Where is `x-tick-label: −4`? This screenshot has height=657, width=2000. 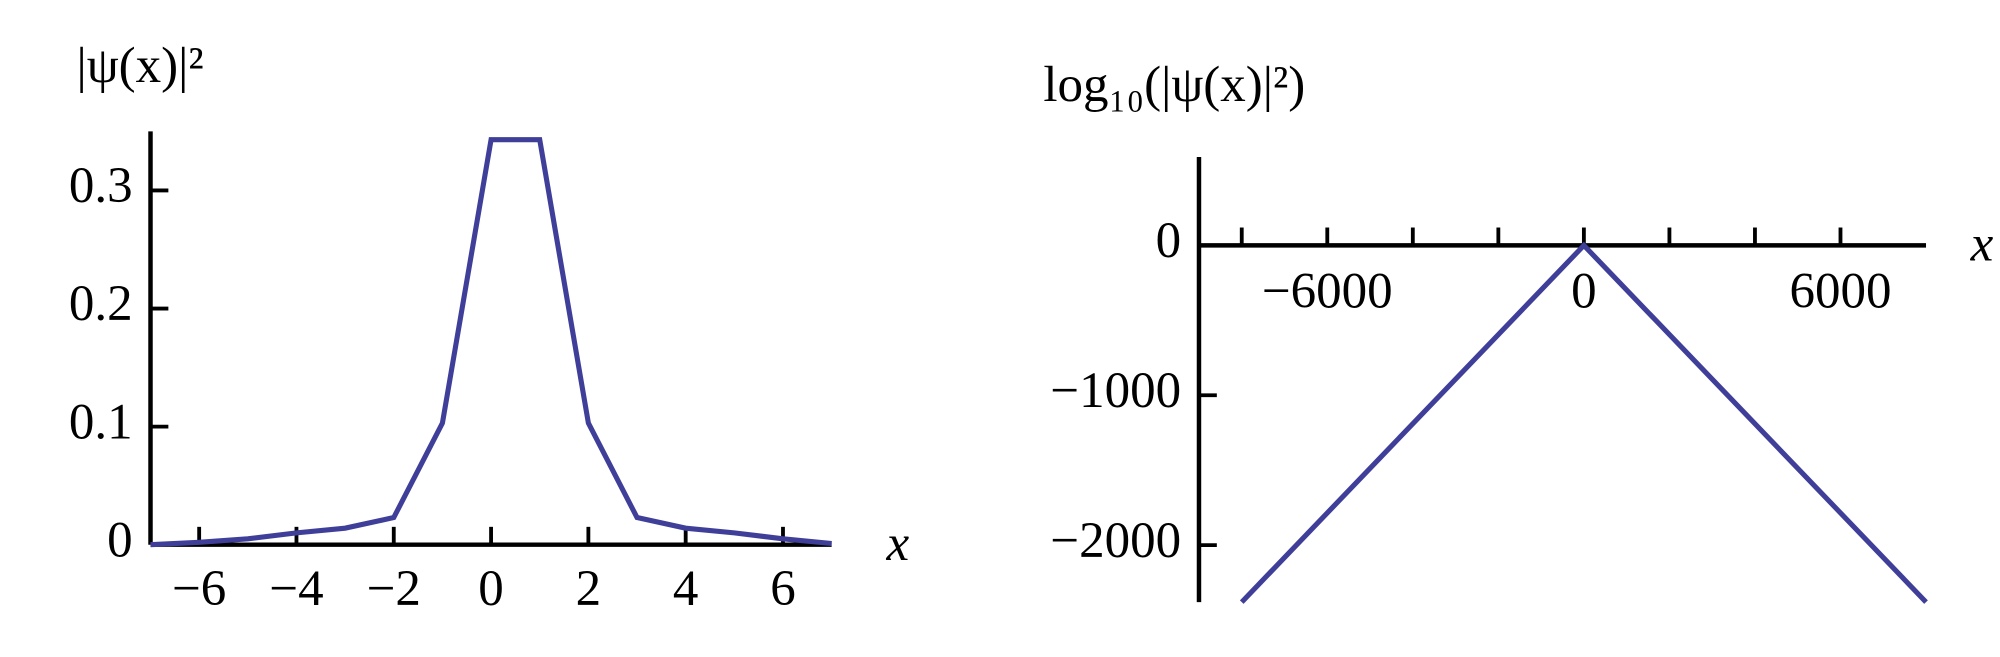 x-tick-label: −4 is located at coordinates (296, 589).